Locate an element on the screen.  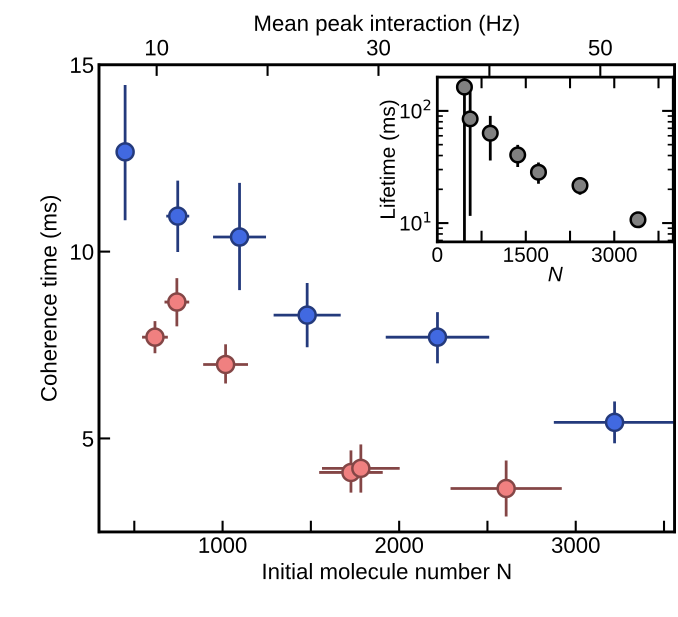
y-tick-label: 10$^{2}$ is located at coordinates (415, 108).